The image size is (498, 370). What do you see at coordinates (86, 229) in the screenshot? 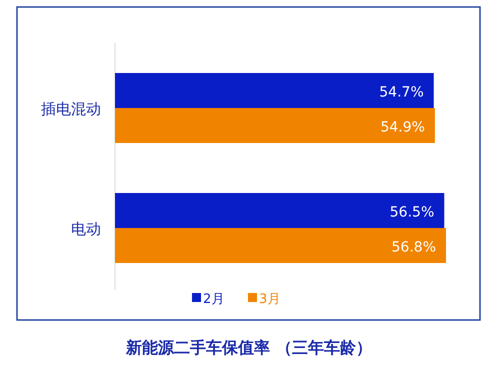
I see `y-tick-label: 电动` at bounding box center [86, 229].